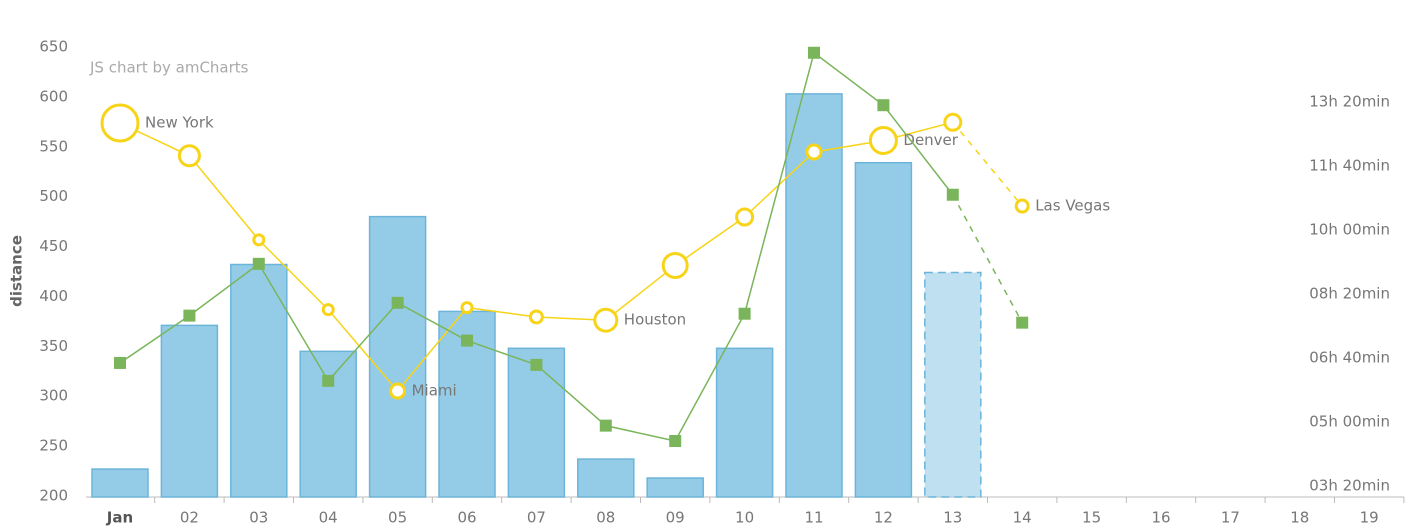 The width and height of the screenshot is (1414, 529). I want to click on x-tick-label: 15, so click(1091, 518).